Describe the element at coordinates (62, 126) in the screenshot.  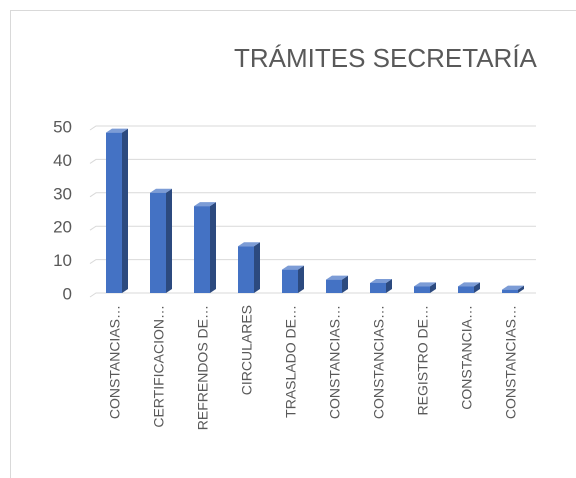
I see `y-tick-label: 50` at that location.